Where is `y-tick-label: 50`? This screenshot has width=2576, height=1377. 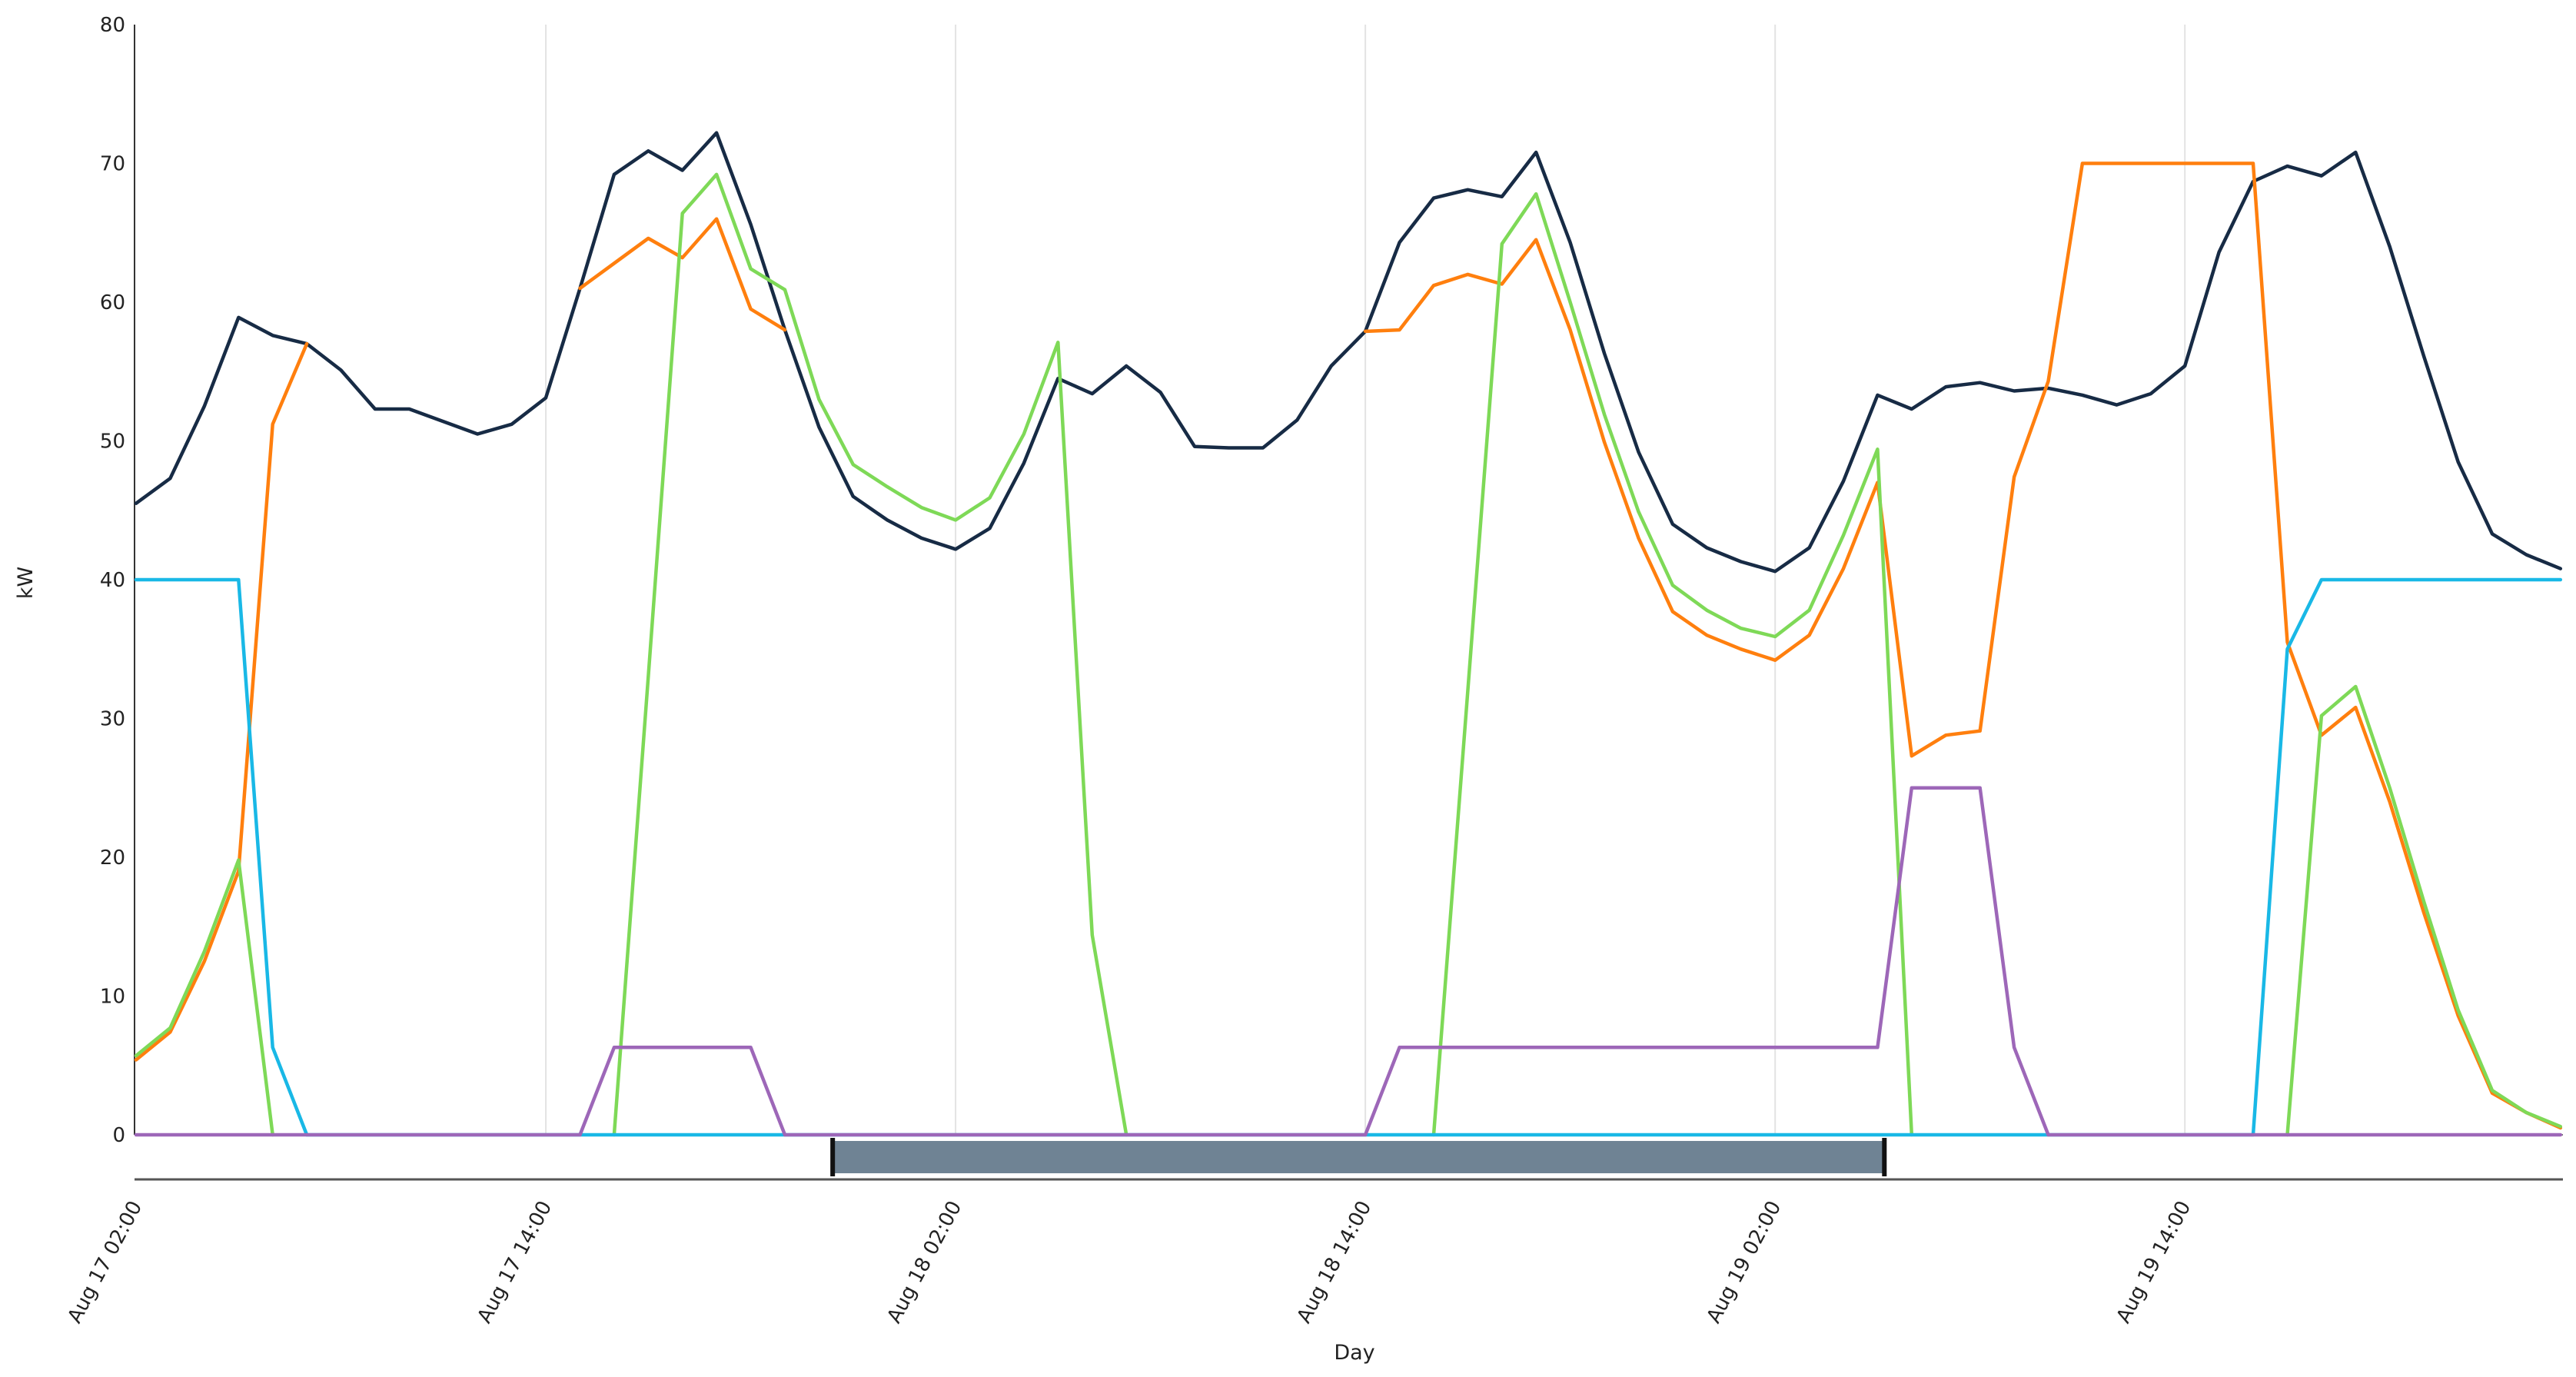
y-tick-label: 50 is located at coordinates (112, 442).